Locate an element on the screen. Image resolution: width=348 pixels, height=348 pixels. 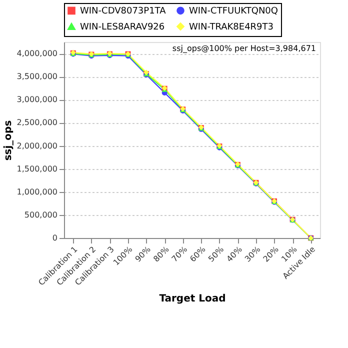
y-tick-label: 3,000,000 is located at coordinates (37, 99).